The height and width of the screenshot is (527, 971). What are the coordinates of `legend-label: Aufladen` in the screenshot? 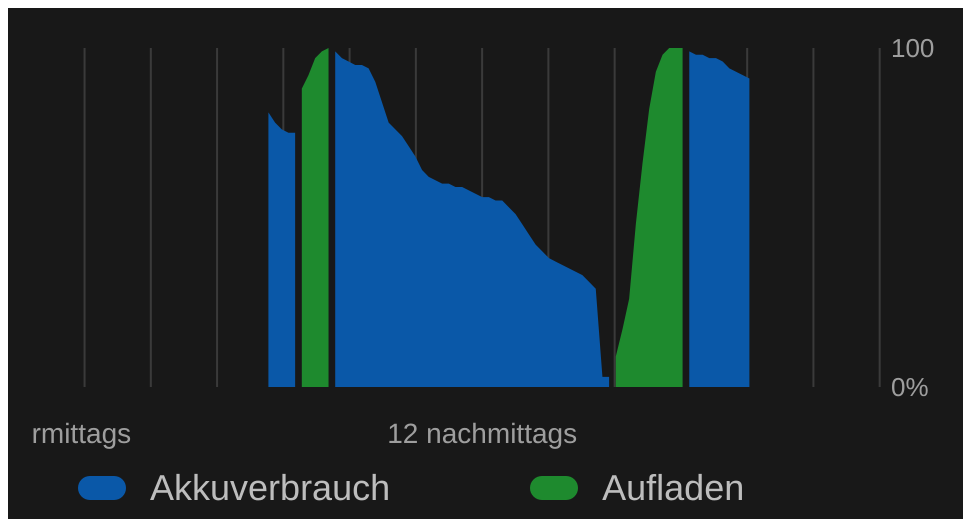 It's located at (673, 488).